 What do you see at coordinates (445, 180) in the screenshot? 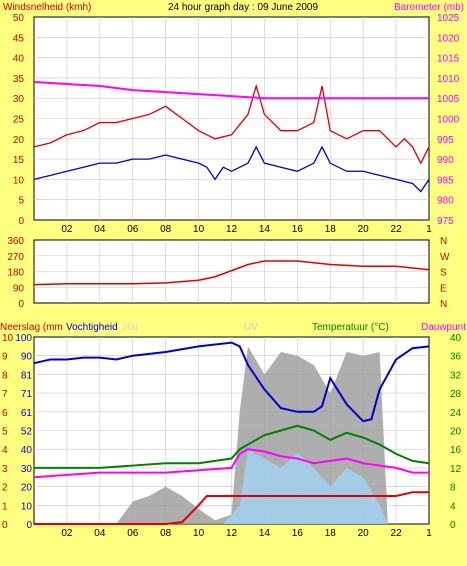
I see `barometer-tick-label: 985` at bounding box center [445, 180].